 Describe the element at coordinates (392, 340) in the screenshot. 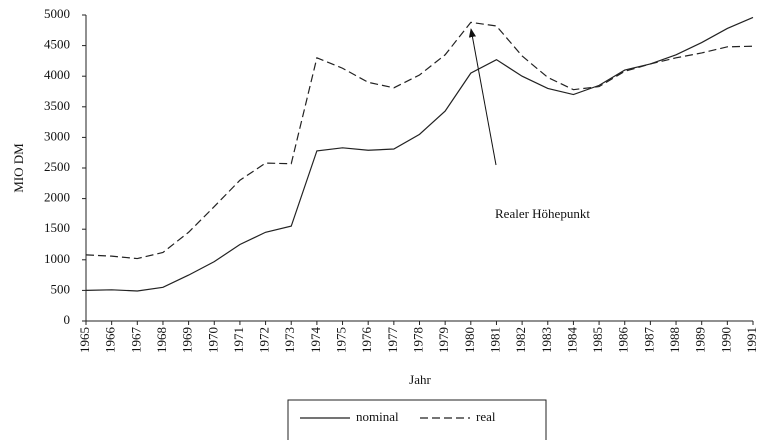

I see `x-tick-label: 1977` at that location.